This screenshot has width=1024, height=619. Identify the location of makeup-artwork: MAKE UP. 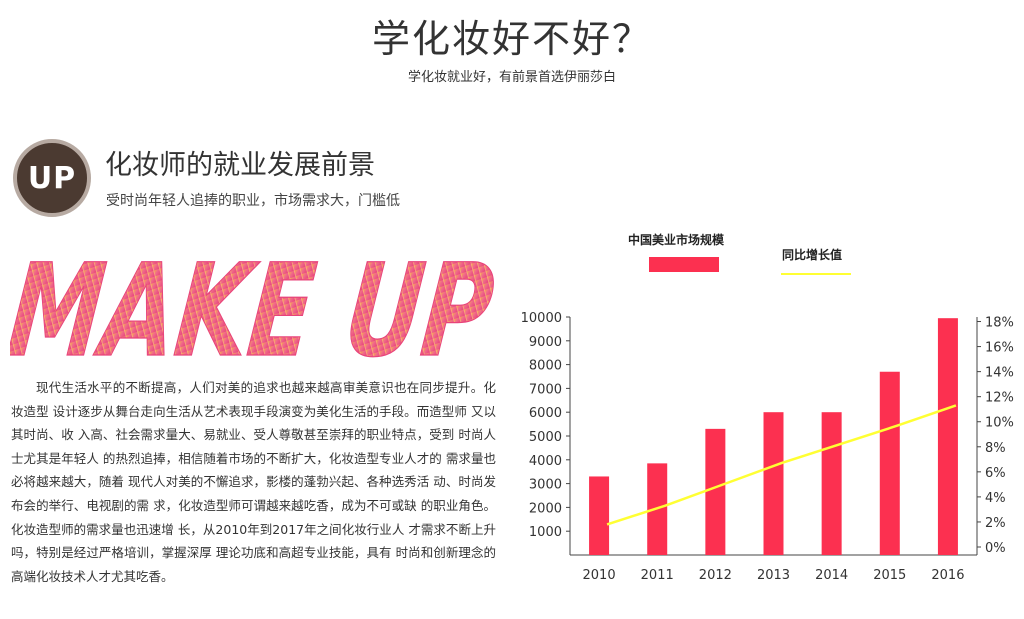
(255, 306).